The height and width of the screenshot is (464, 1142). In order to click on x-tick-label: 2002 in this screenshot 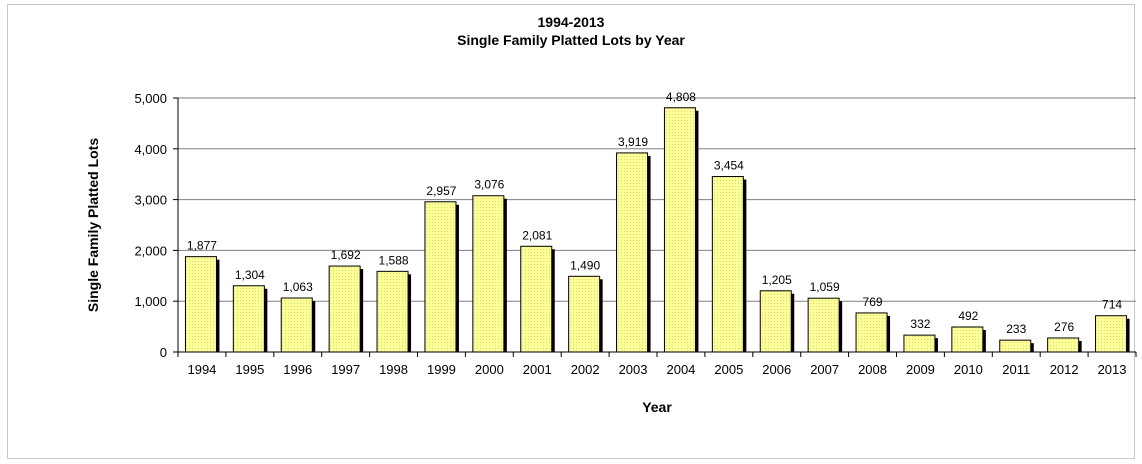, I will do `click(585, 369)`.